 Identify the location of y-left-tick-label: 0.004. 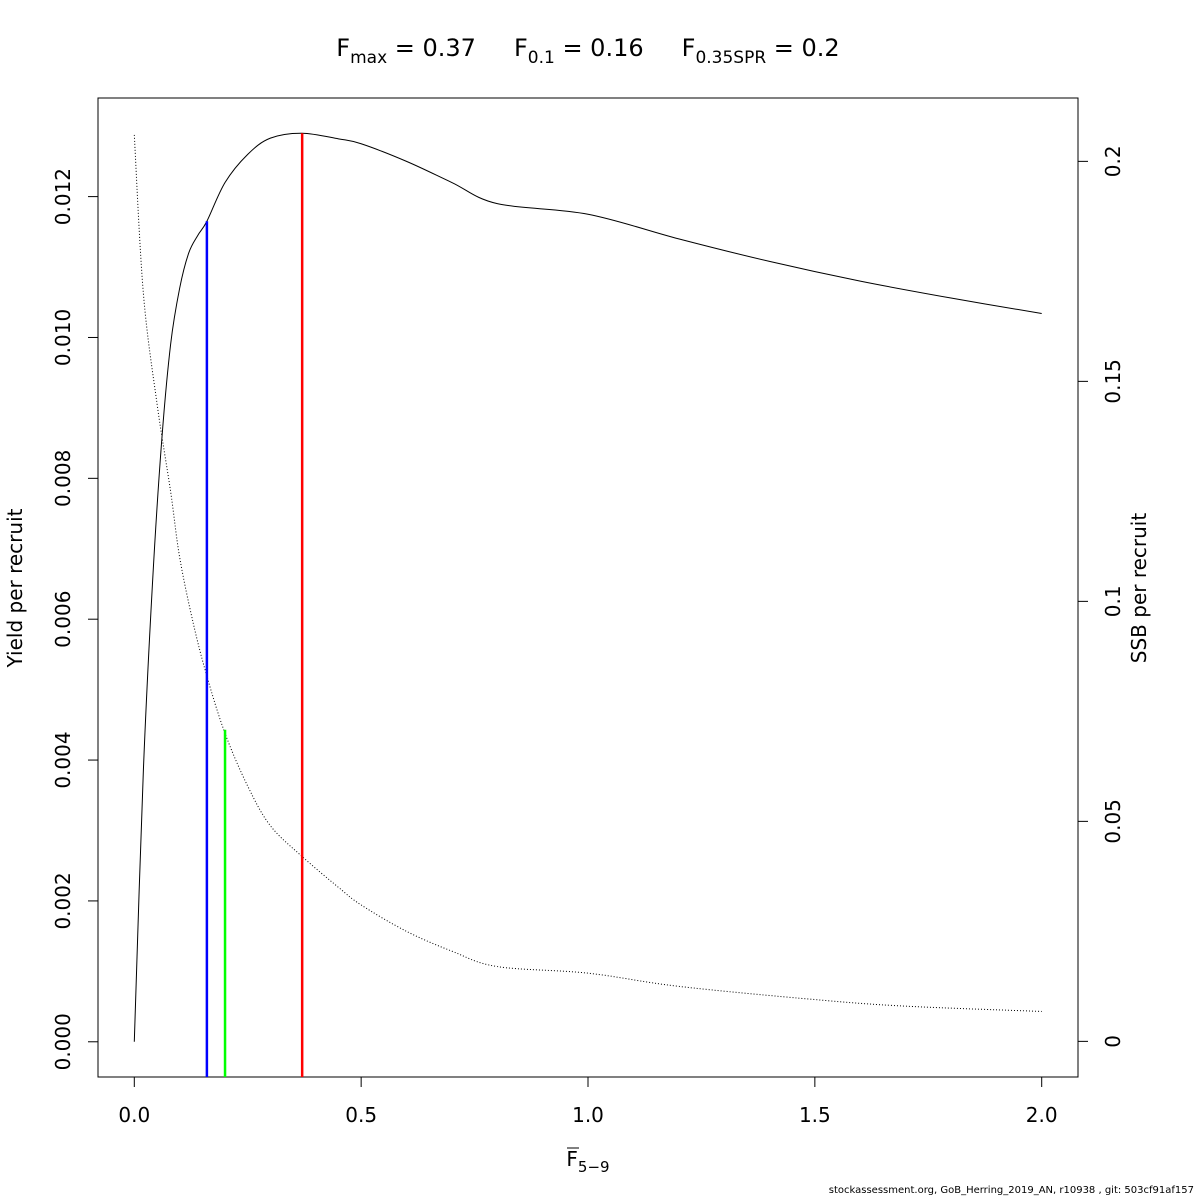
(63, 759).